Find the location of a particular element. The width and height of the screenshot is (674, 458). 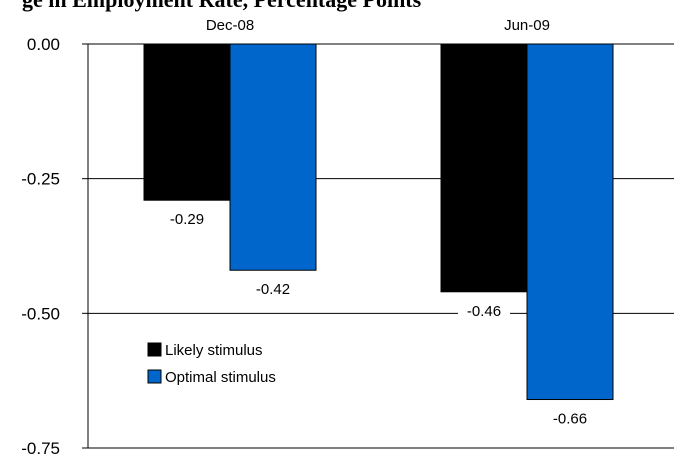

category-label: Dec-08 is located at coordinates (230, 25).